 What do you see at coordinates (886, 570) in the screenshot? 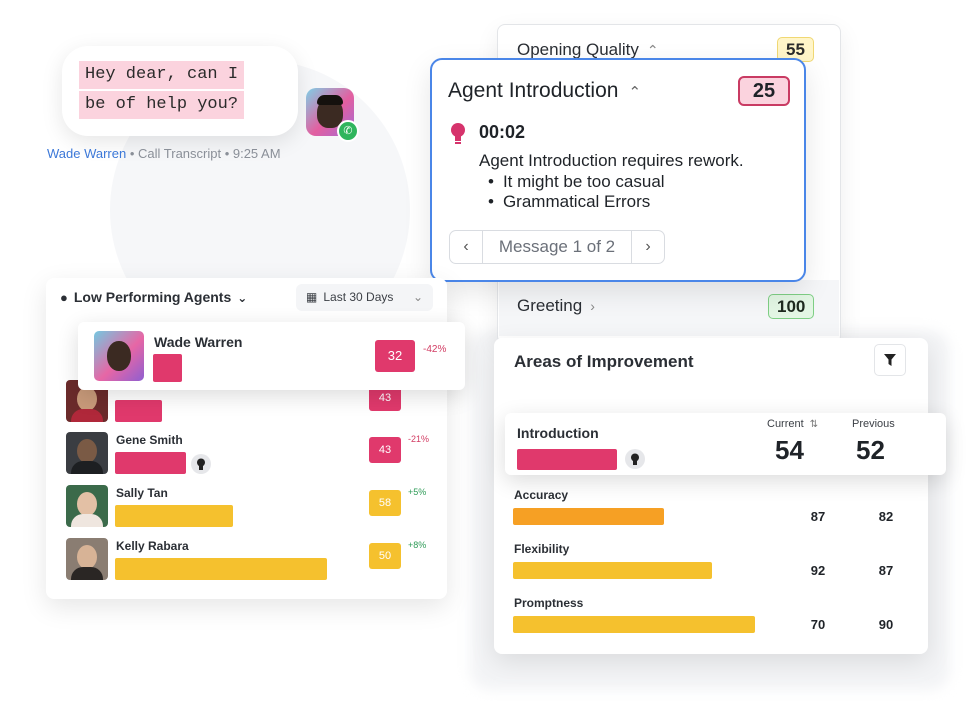
I see `aoi-previous: 87` at bounding box center [886, 570].